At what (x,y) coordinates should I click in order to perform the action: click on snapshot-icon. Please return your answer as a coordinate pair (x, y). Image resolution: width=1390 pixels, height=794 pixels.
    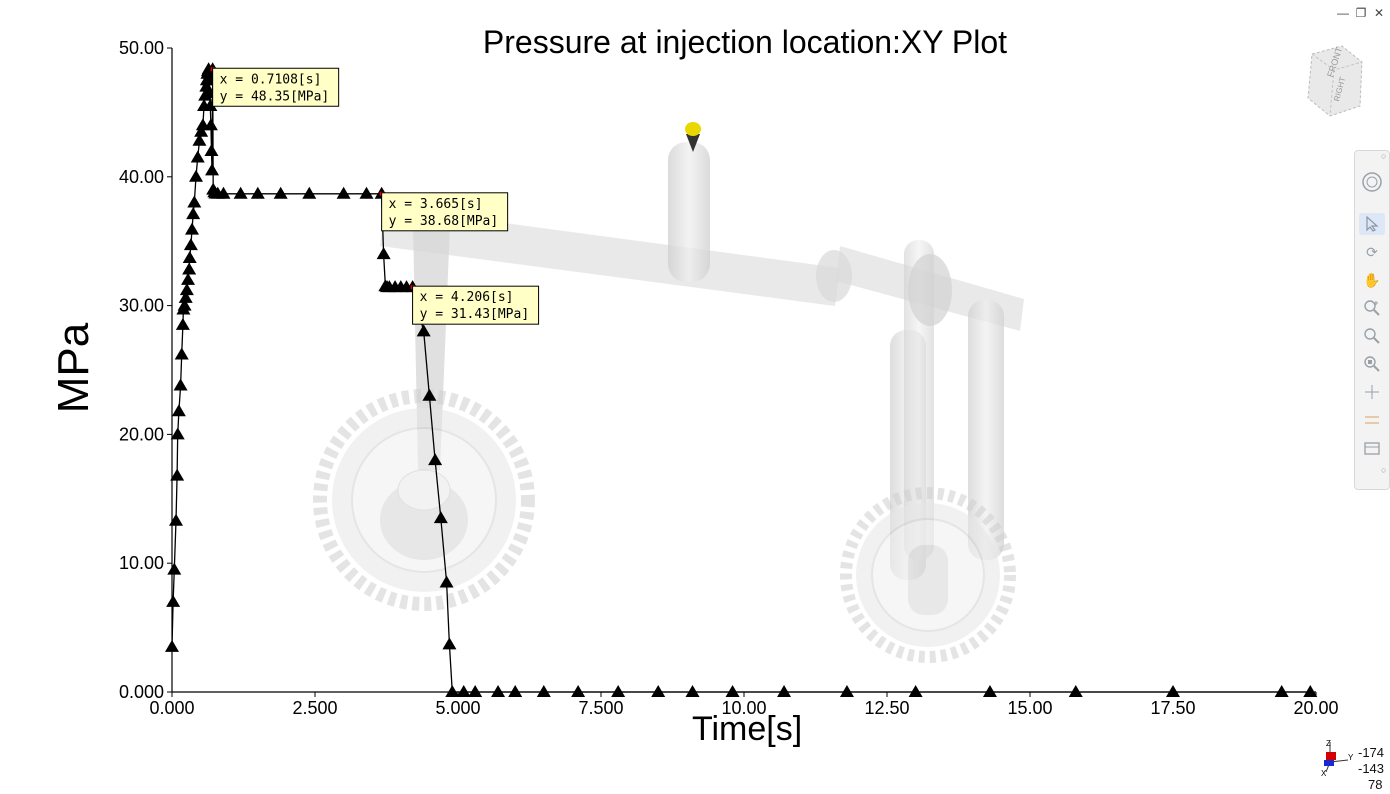
    Looking at the image, I should click on (1372, 448).